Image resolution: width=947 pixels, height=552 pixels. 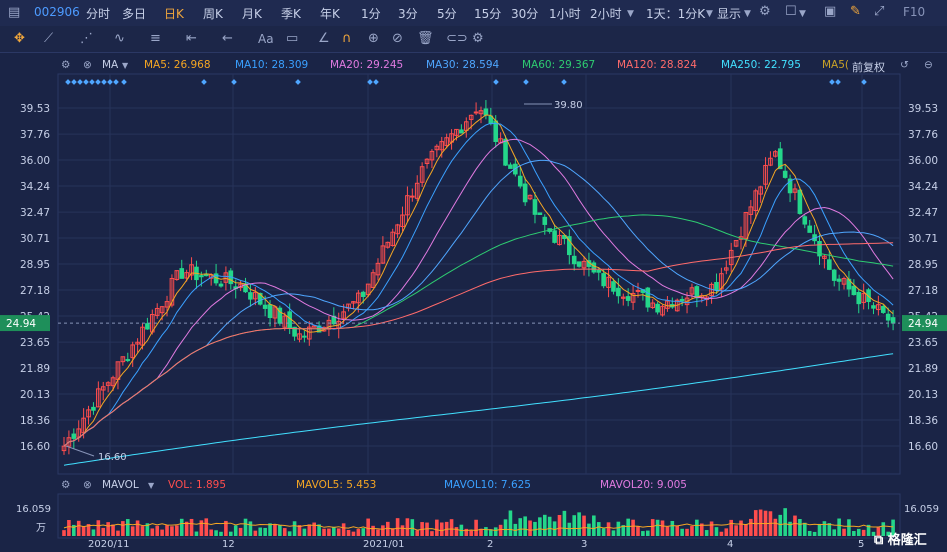 What do you see at coordinates (488, 14) in the screenshot?
I see `tab-period-10: 15分` at bounding box center [488, 14].